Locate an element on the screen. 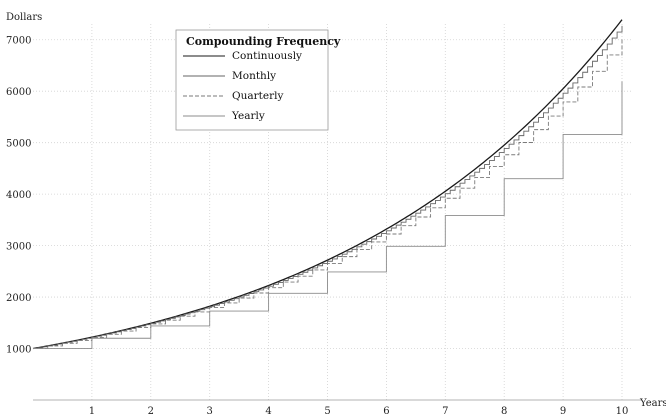 Image resolution: width=666 pixels, height=418 pixels. legend-items: Continuously Monthly Quarterly Yearly is located at coordinates (242, 86).